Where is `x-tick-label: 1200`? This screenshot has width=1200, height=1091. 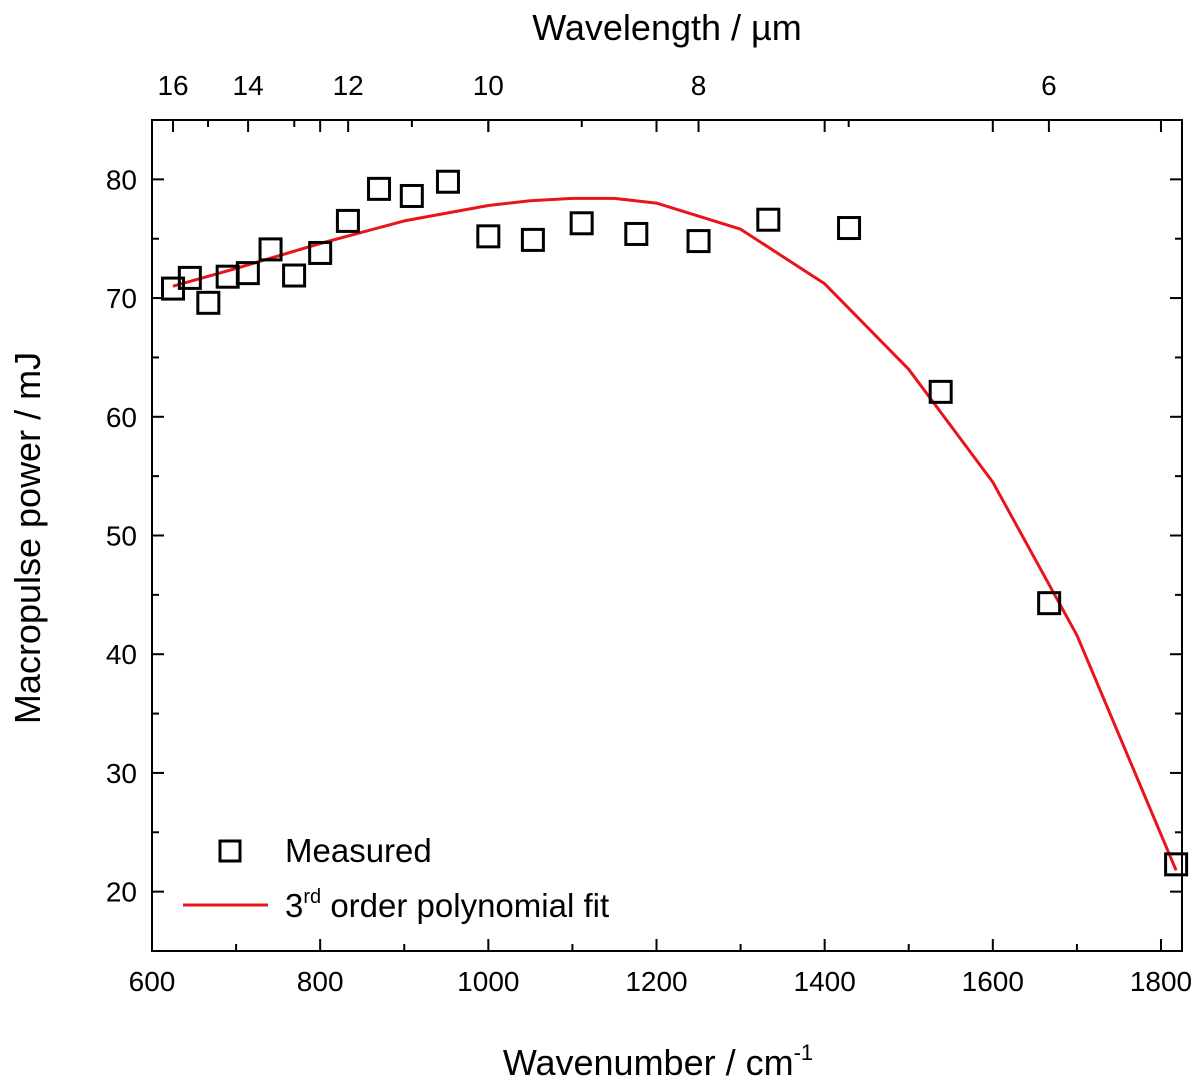
x-tick-label: 1200 is located at coordinates (656, 981).